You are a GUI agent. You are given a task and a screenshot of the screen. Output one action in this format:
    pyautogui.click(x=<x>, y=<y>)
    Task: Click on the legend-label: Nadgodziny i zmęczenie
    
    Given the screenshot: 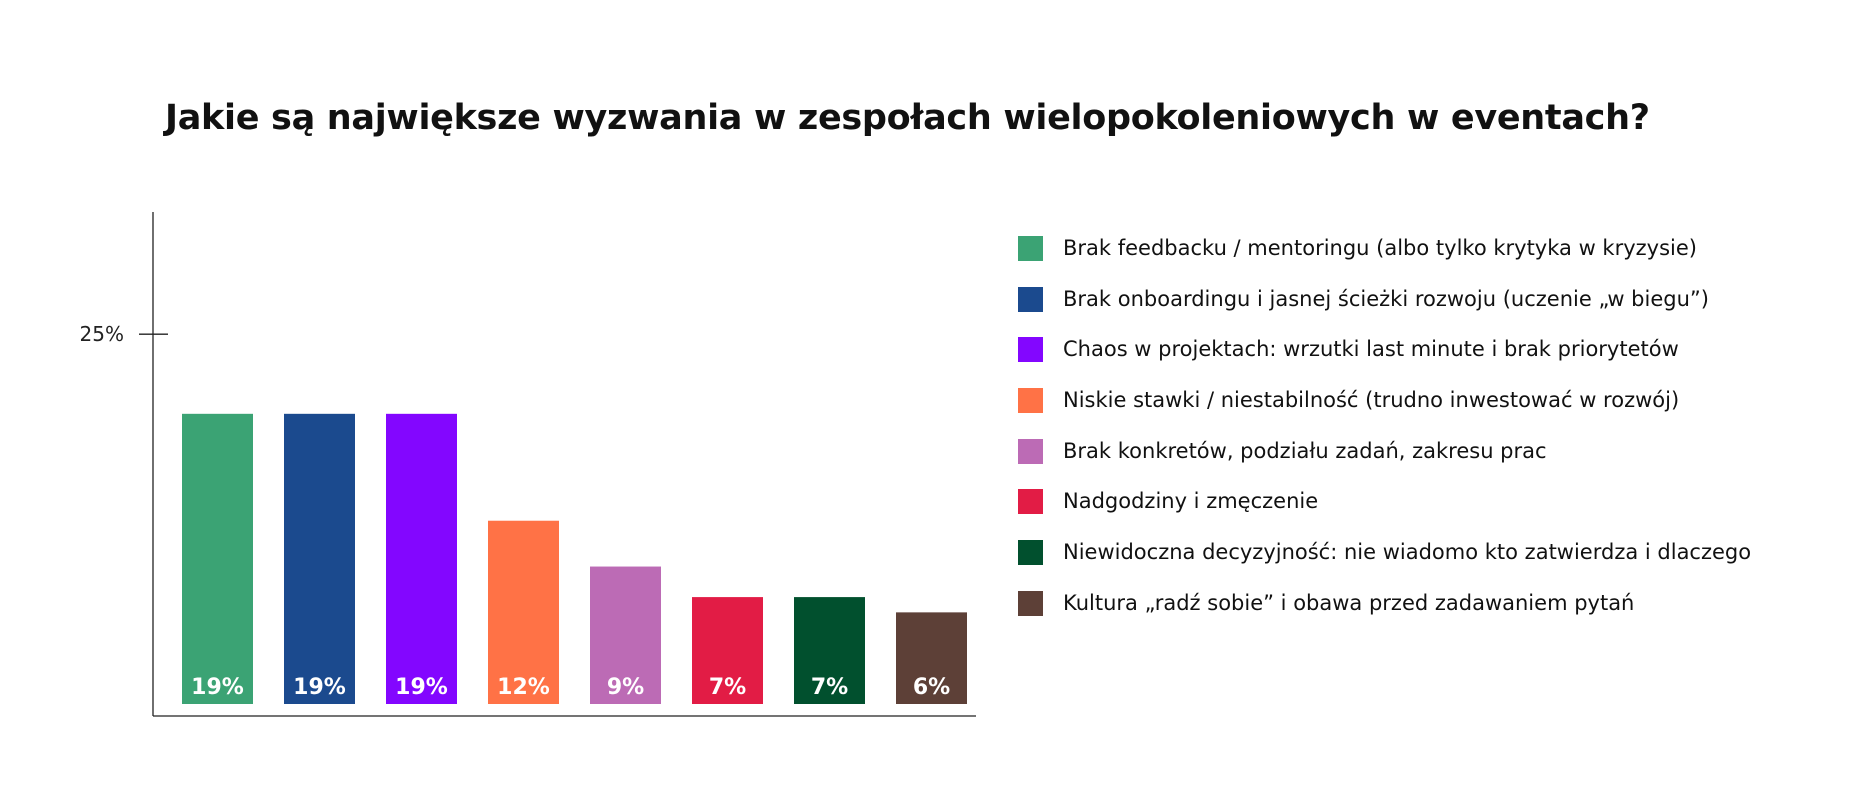 What is the action you would take?
    pyautogui.click(x=1191, y=501)
    